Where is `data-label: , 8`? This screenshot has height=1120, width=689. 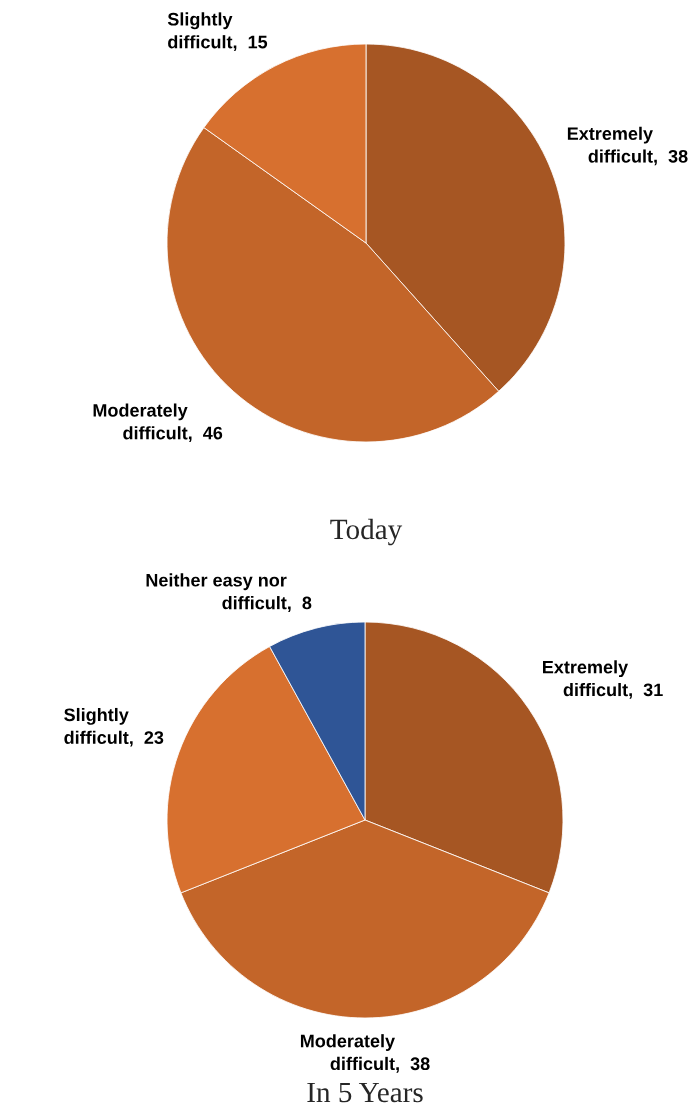
data-label: , 8 is located at coordinates (300, 604).